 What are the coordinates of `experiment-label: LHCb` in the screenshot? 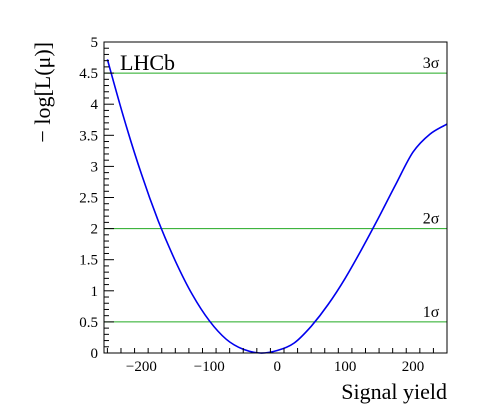 It's located at (147, 62).